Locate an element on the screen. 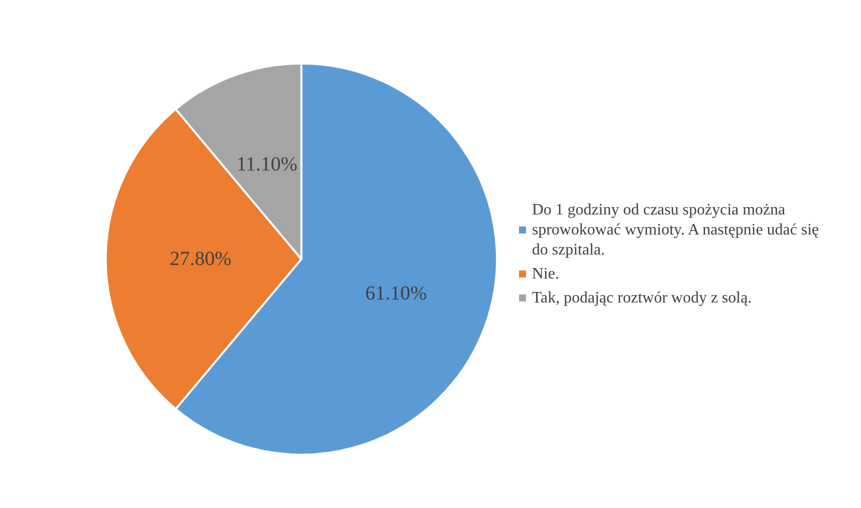 The width and height of the screenshot is (861, 508). legend-label: Tak, podając roztwór wody z solą. is located at coordinates (642, 298).